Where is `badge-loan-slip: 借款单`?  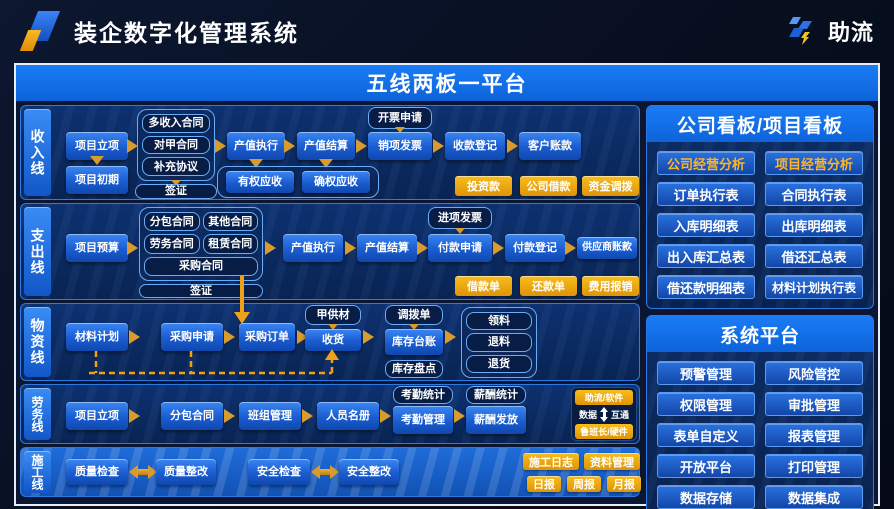
badge-loan-slip: 借款单 is located at coordinates (483, 286).